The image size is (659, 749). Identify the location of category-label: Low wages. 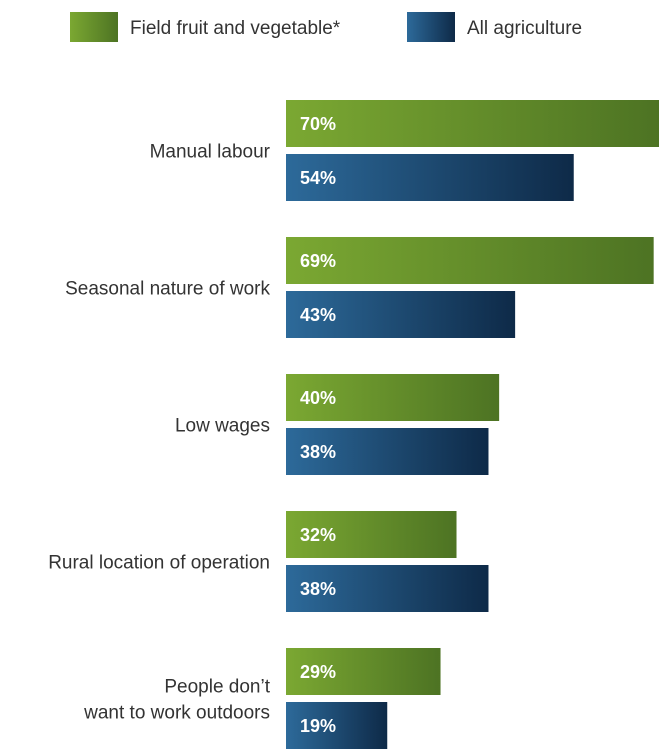
(222, 426).